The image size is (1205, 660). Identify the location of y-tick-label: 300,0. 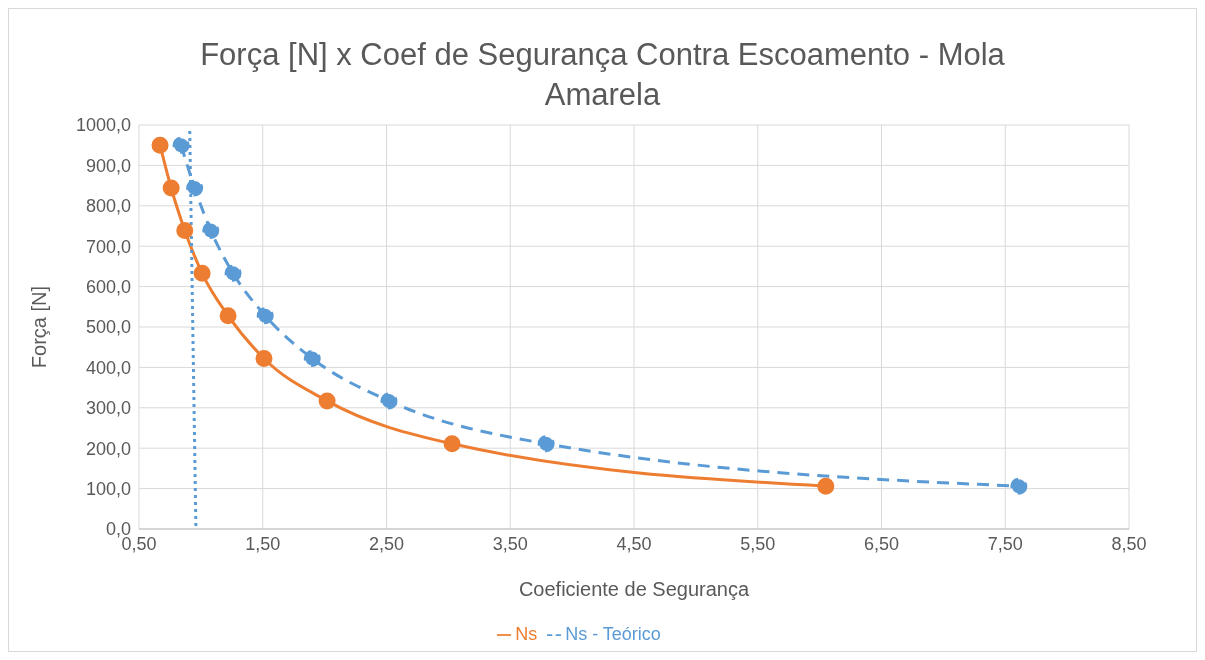
(108, 408).